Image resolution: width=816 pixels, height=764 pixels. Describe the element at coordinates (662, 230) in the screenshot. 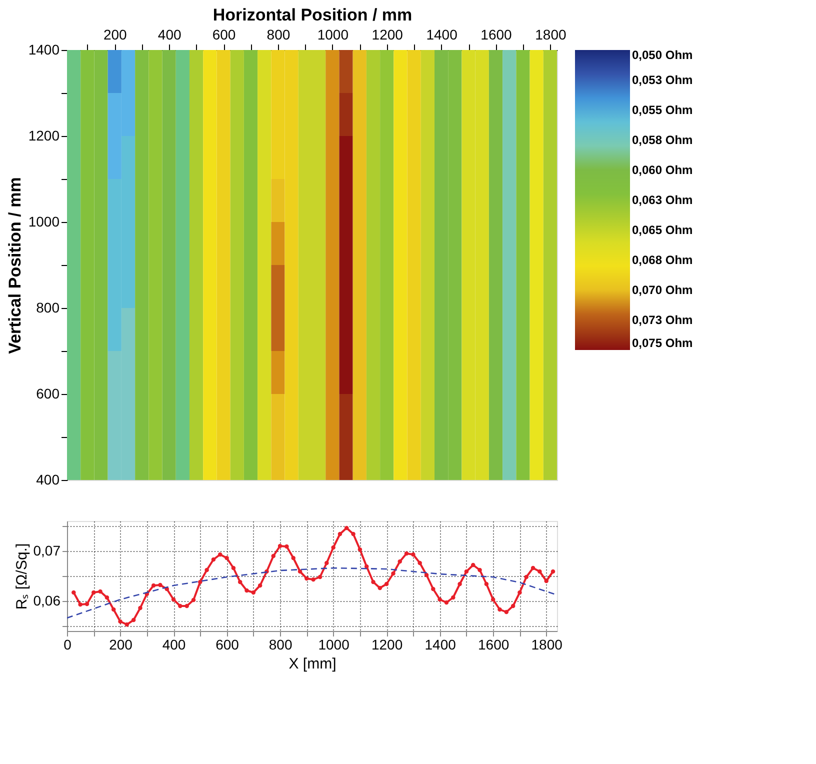

I see `color-bar-label: 0,065 Ohm` at that location.